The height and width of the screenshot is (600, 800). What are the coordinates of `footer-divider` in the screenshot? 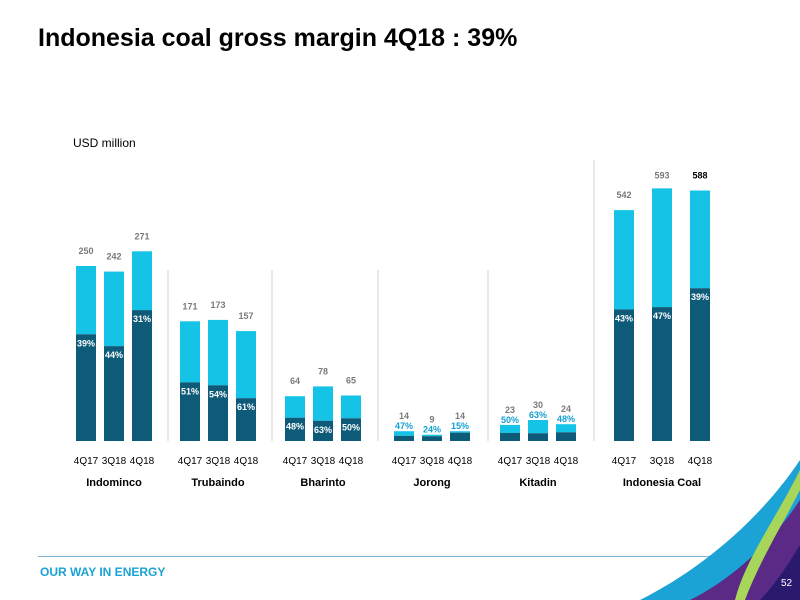 It's located at (399, 556).